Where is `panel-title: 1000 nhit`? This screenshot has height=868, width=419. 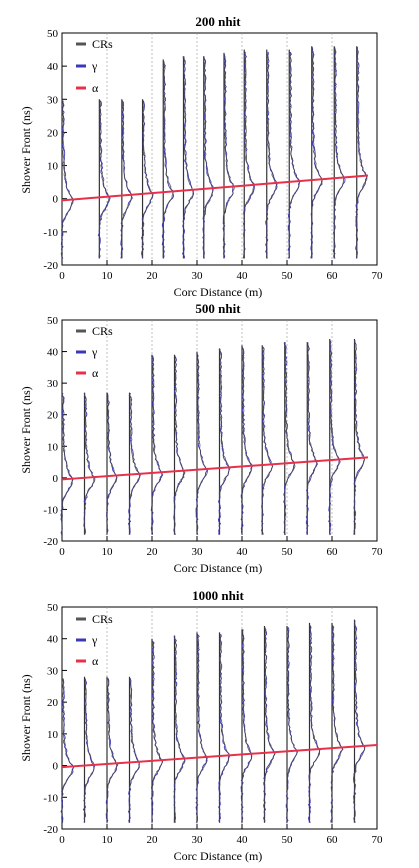 panel-title: 1000 nhit is located at coordinates (218, 595).